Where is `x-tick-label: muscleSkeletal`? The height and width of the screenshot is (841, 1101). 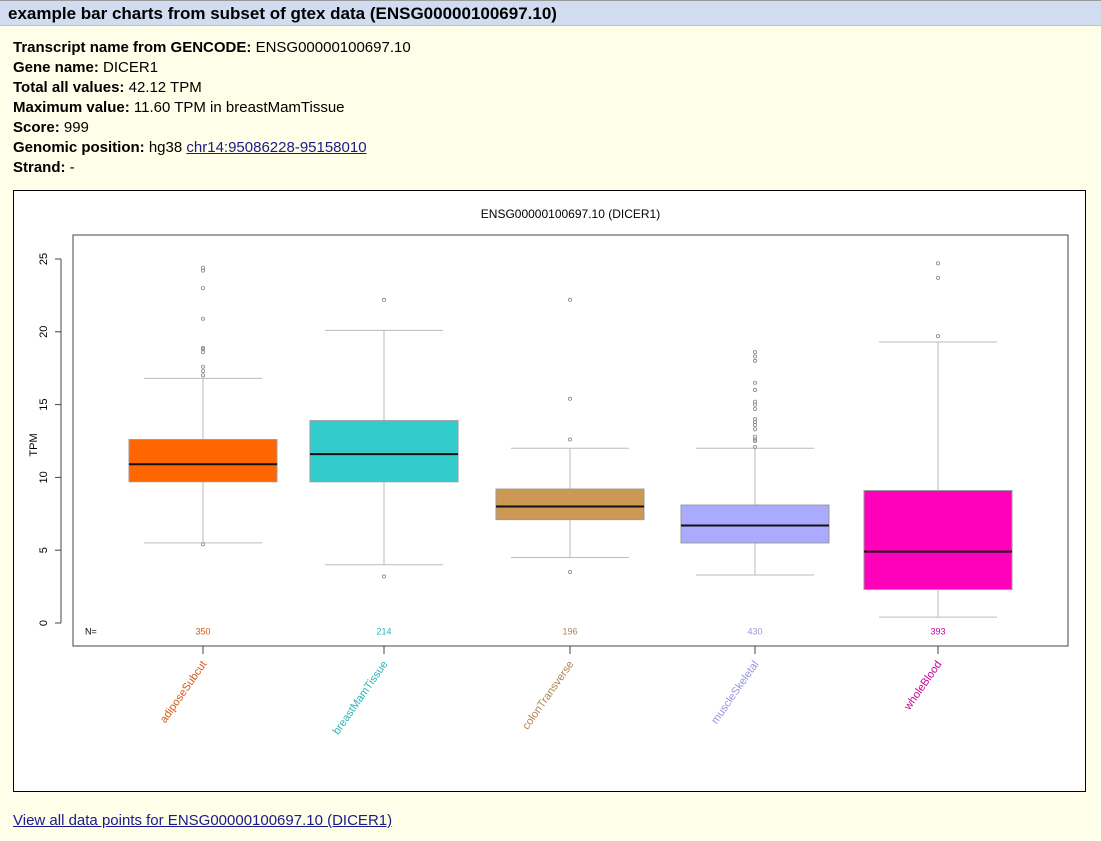 x-tick-label: muscleSkeletal is located at coordinates (735, 692).